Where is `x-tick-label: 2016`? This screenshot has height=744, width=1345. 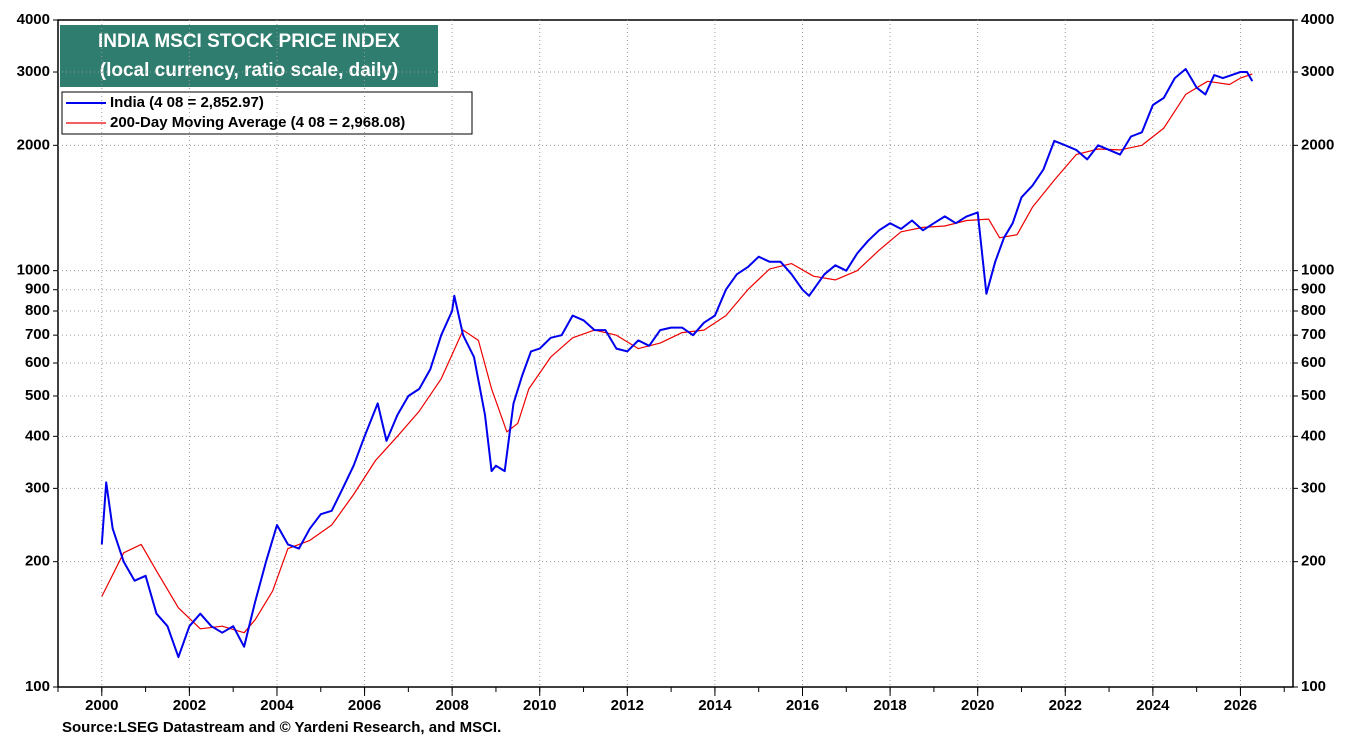 x-tick-label: 2016 is located at coordinates (802, 705).